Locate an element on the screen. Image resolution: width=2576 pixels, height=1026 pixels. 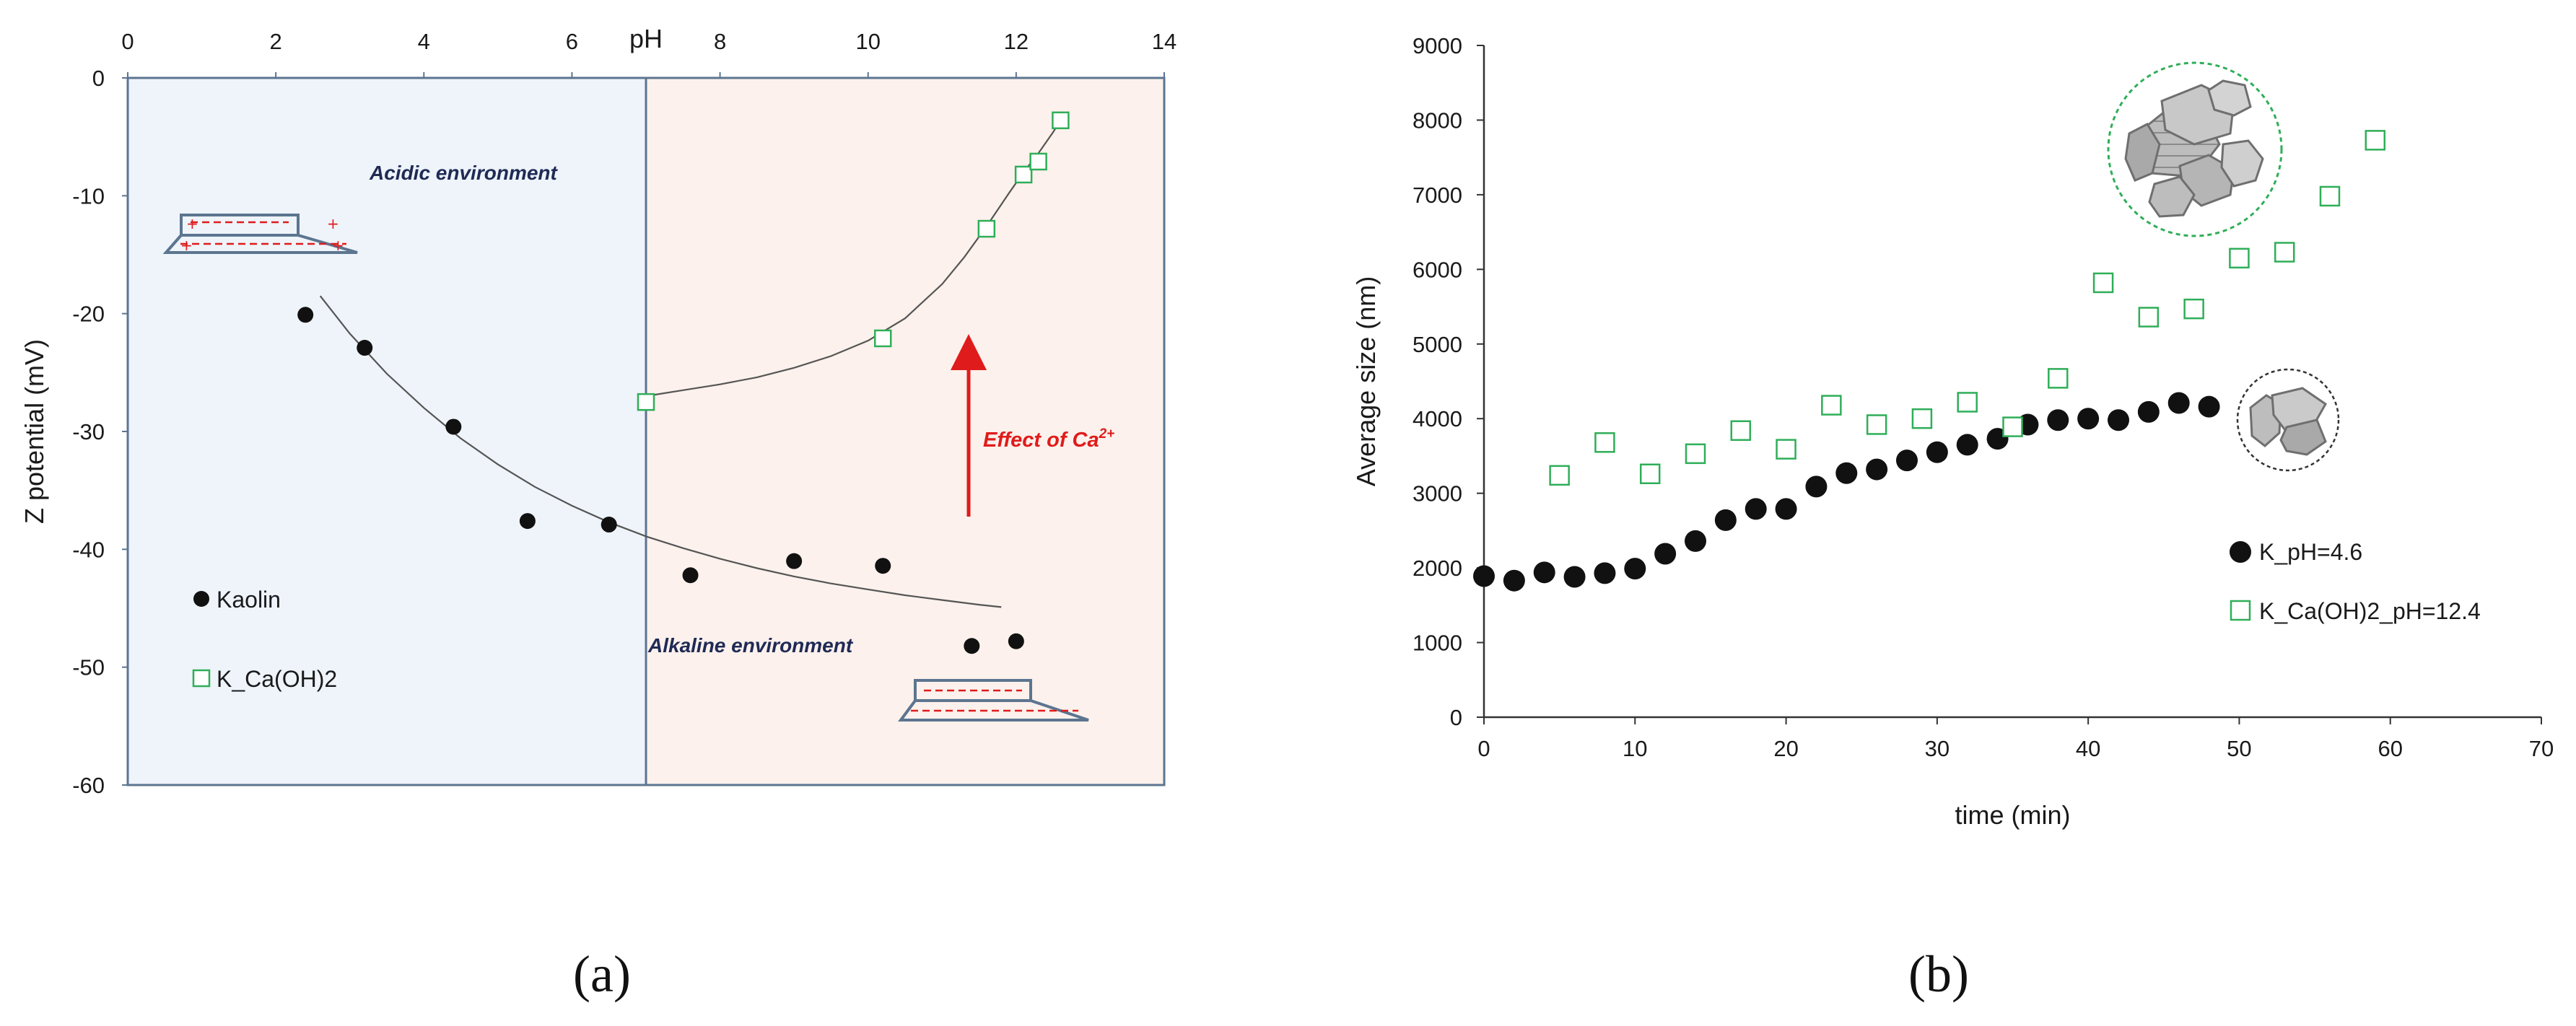
y-axis-title-a: Z potential (mV) is located at coordinates (34, 431).